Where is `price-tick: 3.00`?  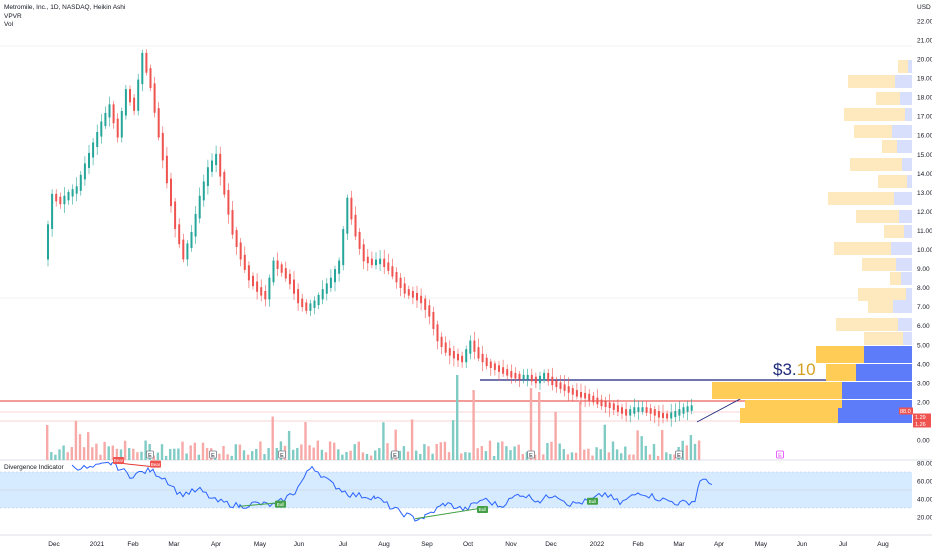
price-tick: 3.00 is located at coordinates (923, 383).